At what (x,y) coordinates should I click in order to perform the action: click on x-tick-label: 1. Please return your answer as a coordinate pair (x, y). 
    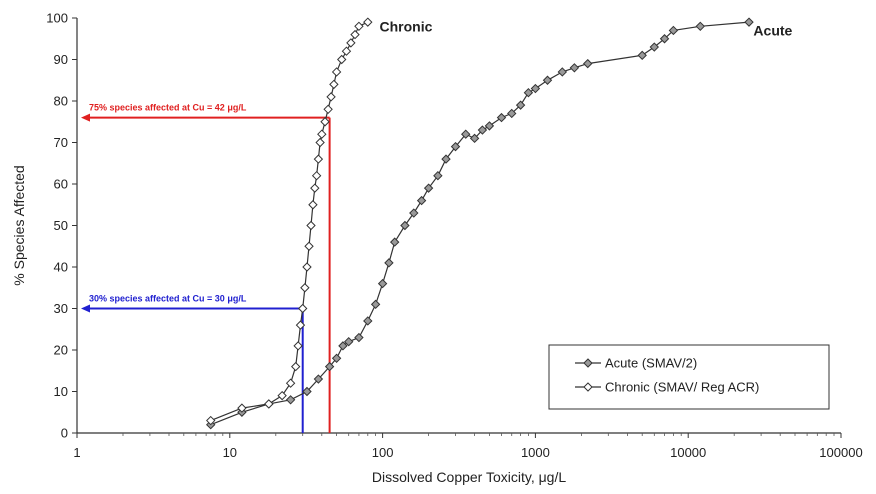
    Looking at the image, I should click on (76, 452).